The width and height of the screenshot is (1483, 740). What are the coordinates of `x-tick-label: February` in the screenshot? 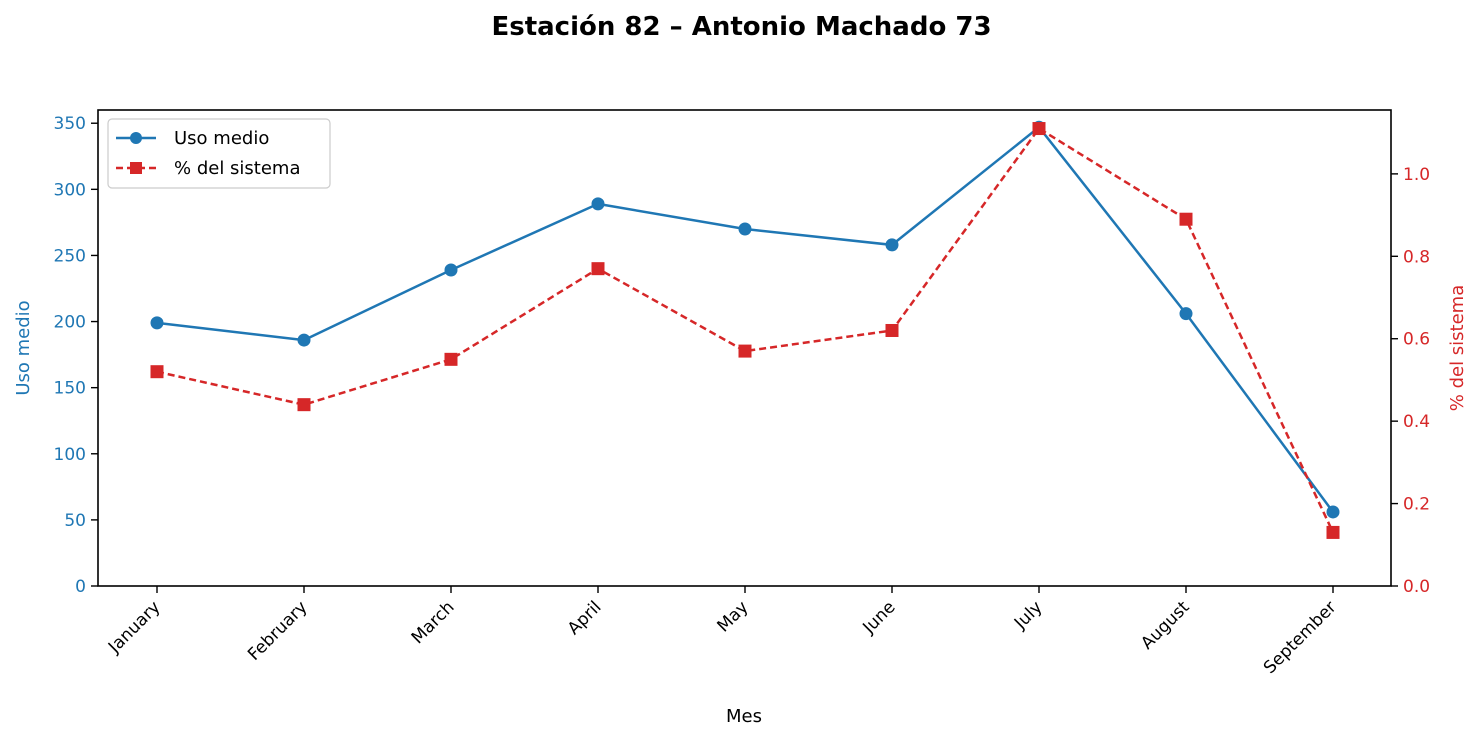 It's located at (277, 630).